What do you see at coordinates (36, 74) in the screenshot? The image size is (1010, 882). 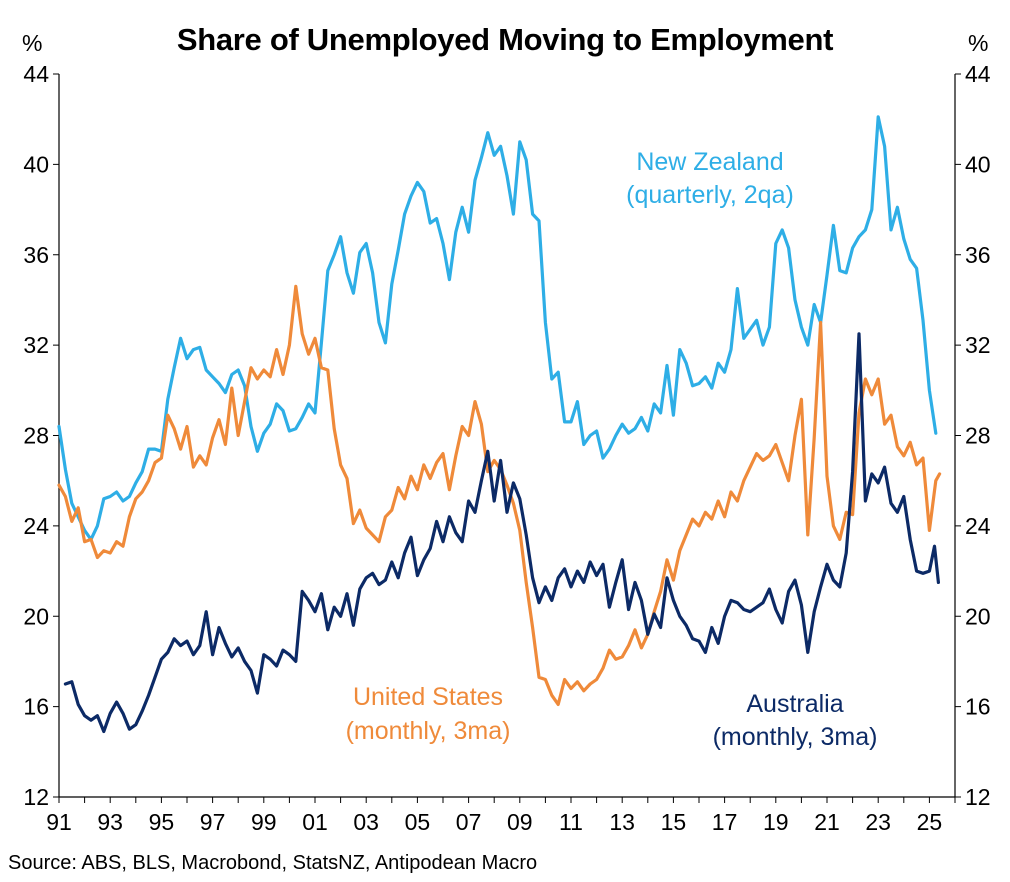 I see `y-tick-label-left: 44` at bounding box center [36, 74].